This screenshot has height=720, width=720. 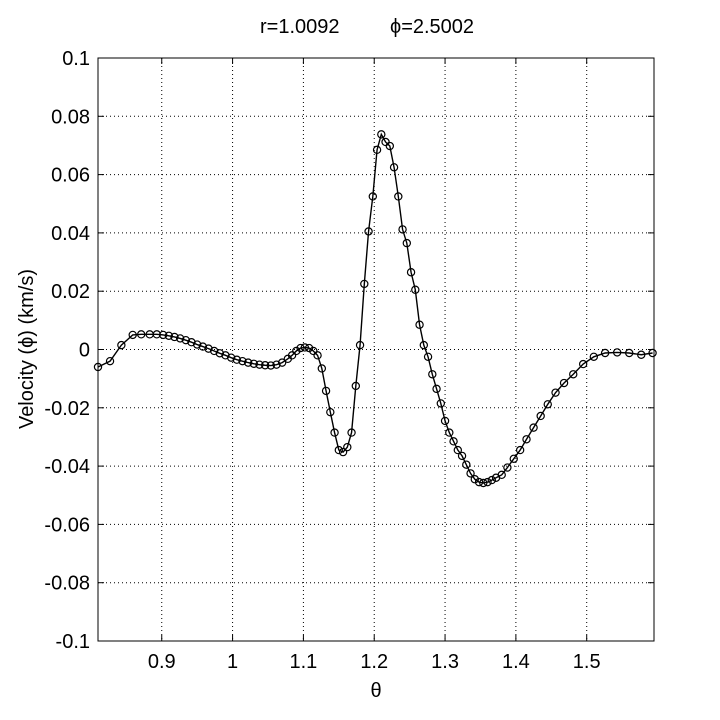 What do you see at coordinates (73, 642) in the screenshot?
I see `y-tick-label: -0.1` at bounding box center [73, 642].